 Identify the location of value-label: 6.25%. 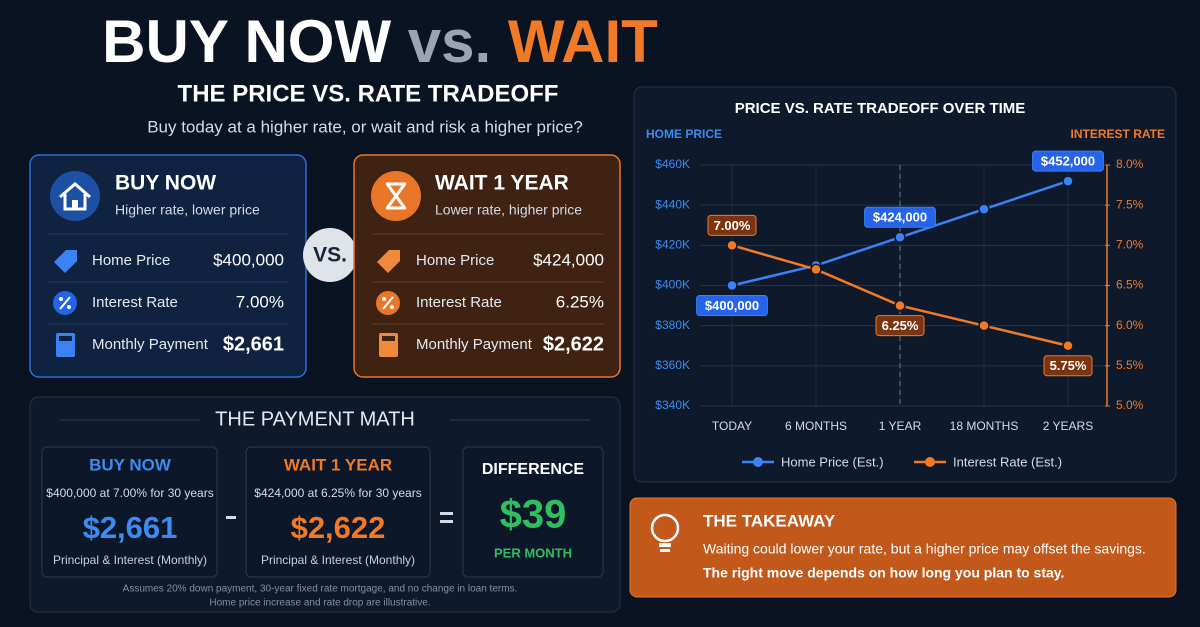
(900, 325).